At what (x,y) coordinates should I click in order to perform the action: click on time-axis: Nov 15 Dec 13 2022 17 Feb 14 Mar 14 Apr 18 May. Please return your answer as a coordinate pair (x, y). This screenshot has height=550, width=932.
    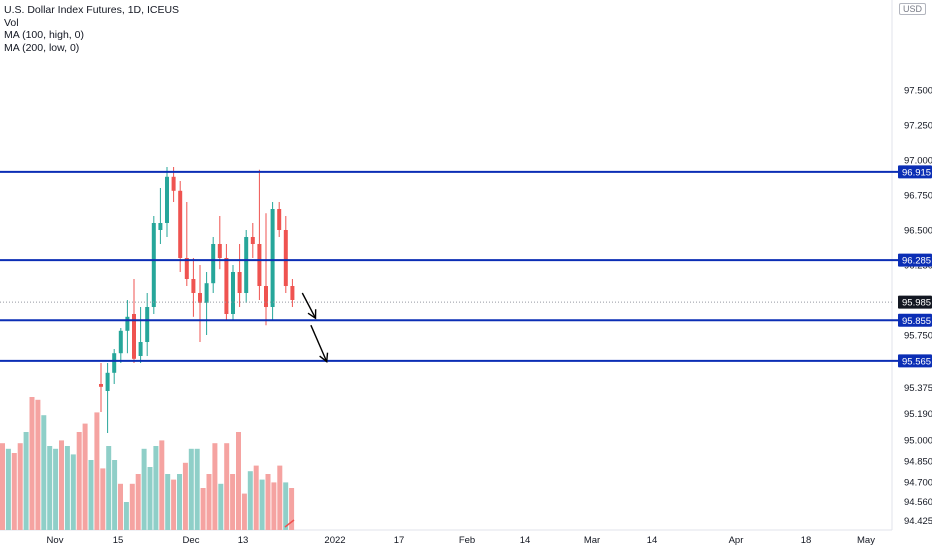
    Looking at the image, I should click on (461, 540).